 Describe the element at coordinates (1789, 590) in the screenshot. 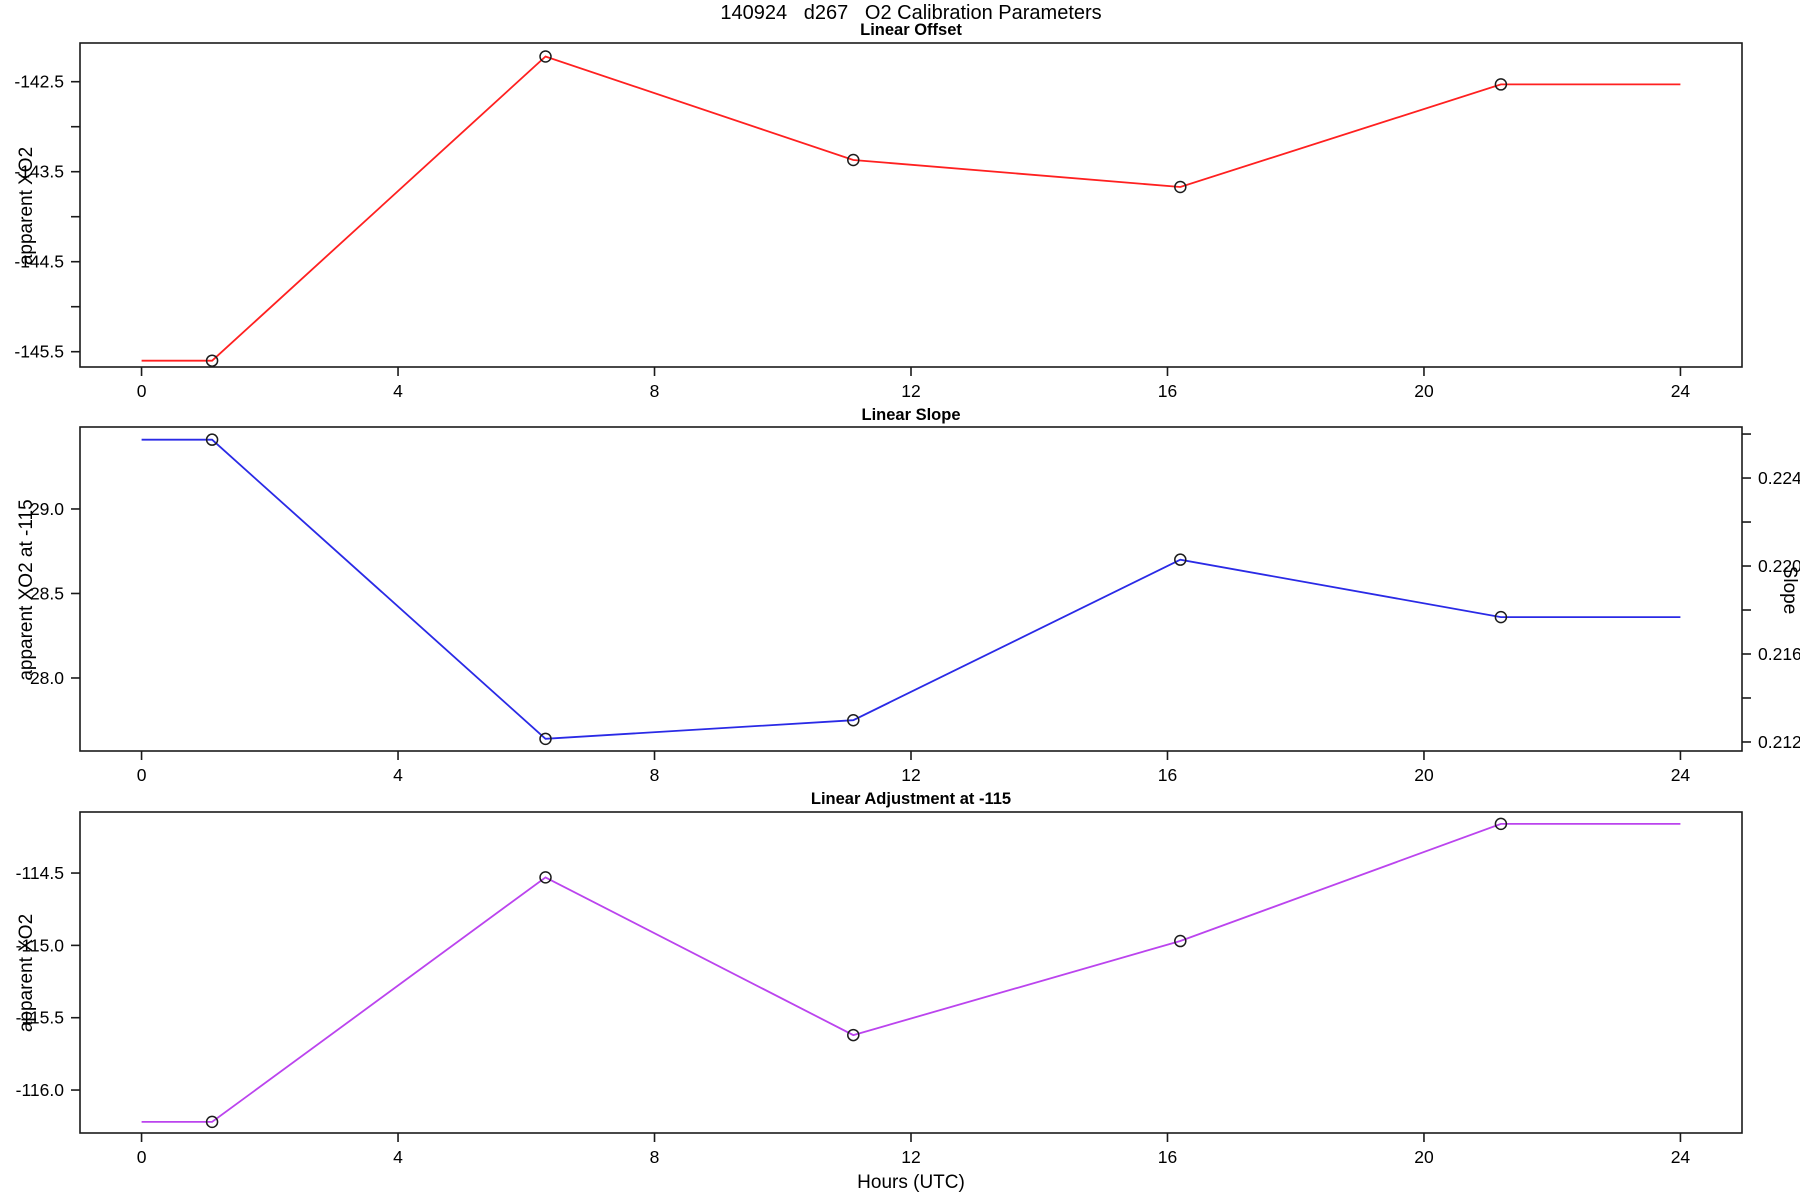

I see `y-axis-label-slope-right: Slope` at that location.